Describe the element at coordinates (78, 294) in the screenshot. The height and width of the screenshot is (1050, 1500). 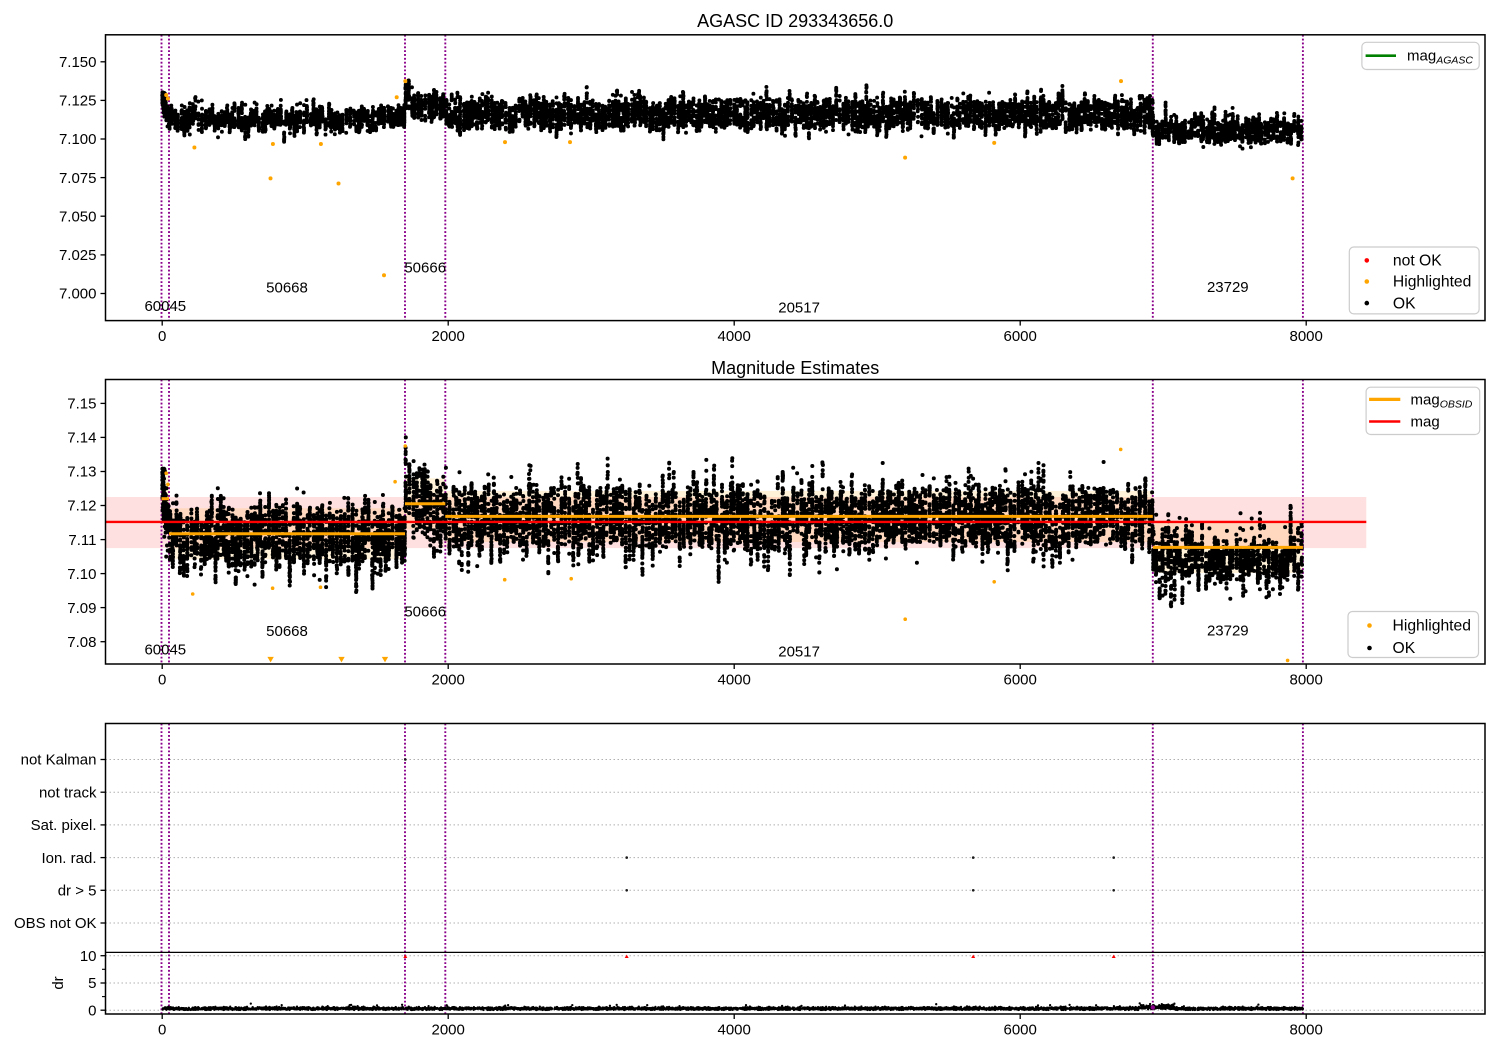
I see `svg-text: 7.000` at that location.